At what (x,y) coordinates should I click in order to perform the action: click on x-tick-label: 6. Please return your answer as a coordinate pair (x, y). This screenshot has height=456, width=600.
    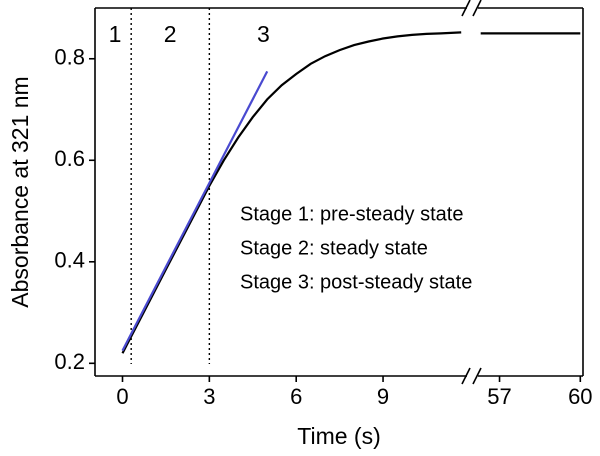
    Looking at the image, I should click on (296, 396).